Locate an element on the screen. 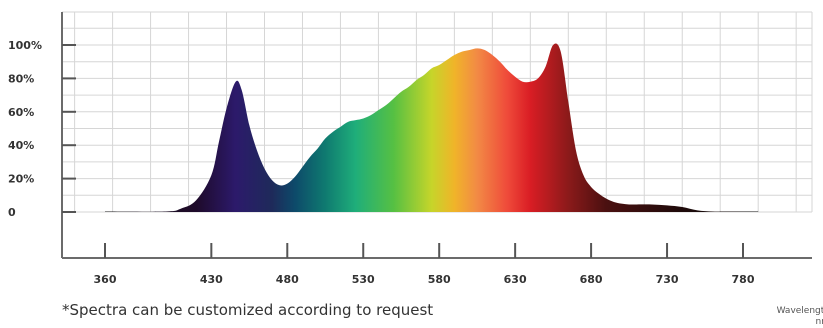 Image resolution: width=823 pixels, height=328 pixels. x-axis-label-nm: nm is located at coordinates (819, 322).